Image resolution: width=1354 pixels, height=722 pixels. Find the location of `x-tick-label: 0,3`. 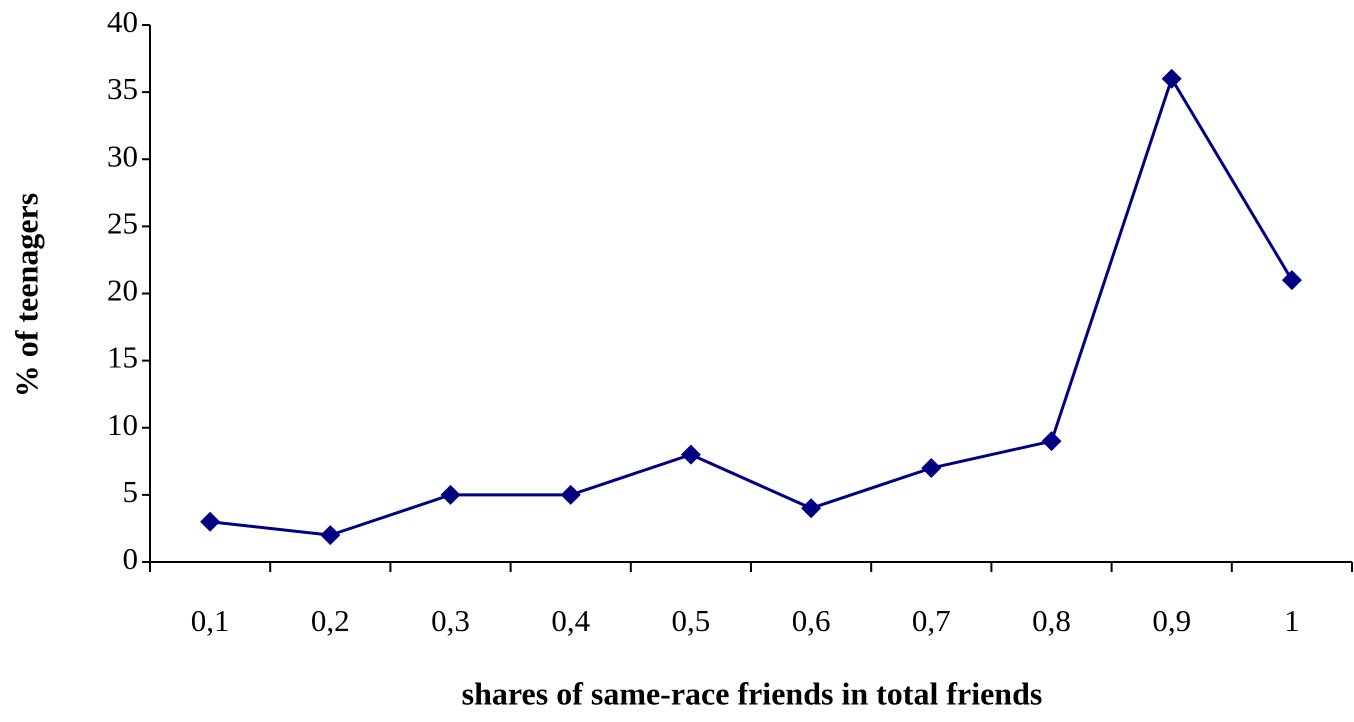

x-tick-label: 0,3 is located at coordinates (450, 620).